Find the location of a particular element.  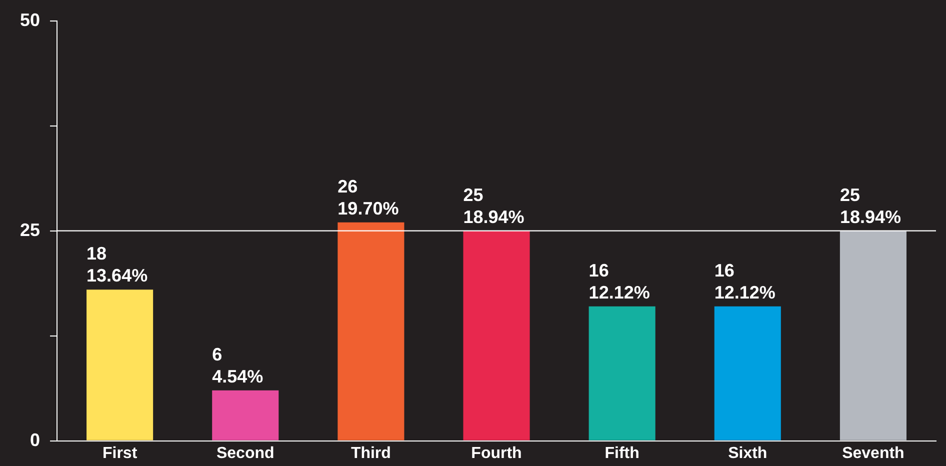

x-tick-label: Fifth is located at coordinates (622, 453).